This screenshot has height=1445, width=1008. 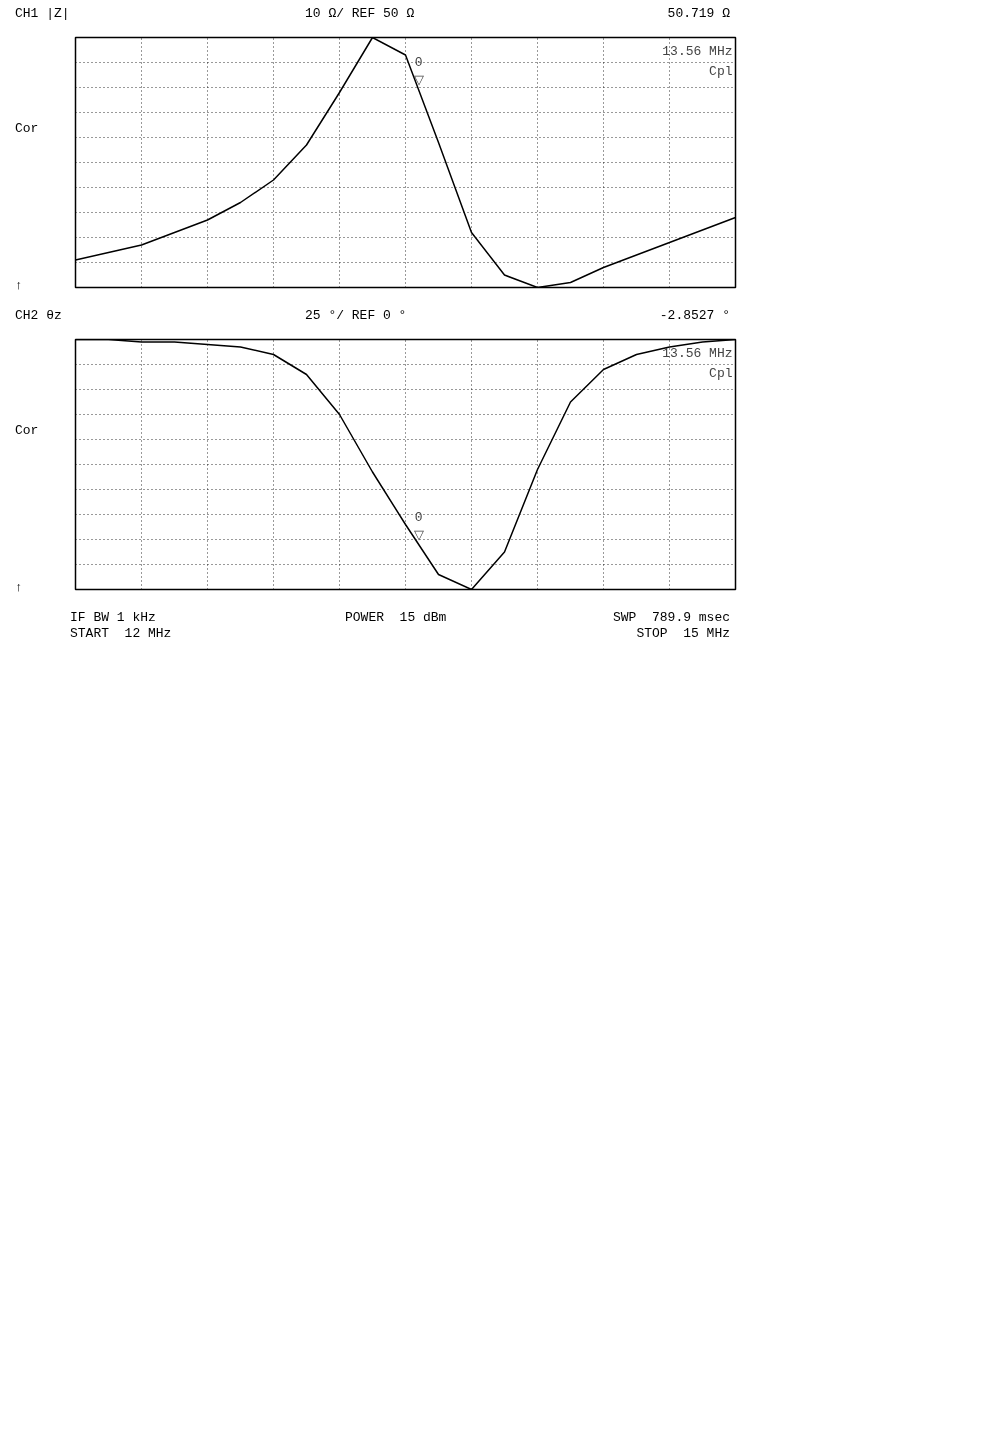 What do you see at coordinates (113, 618) in the screenshot?
I see `text: IF BW 1 kHz` at bounding box center [113, 618].